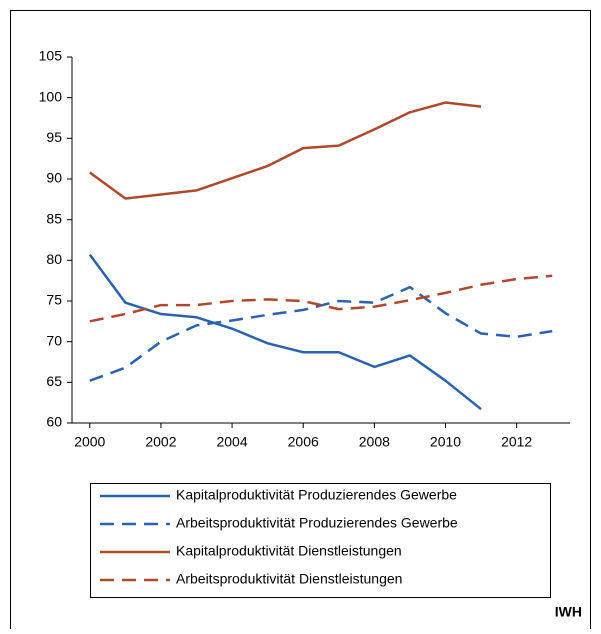 The image size is (601, 634). Describe the element at coordinates (516, 442) in the screenshot. I see `x-tick-label: 2012` at that location.